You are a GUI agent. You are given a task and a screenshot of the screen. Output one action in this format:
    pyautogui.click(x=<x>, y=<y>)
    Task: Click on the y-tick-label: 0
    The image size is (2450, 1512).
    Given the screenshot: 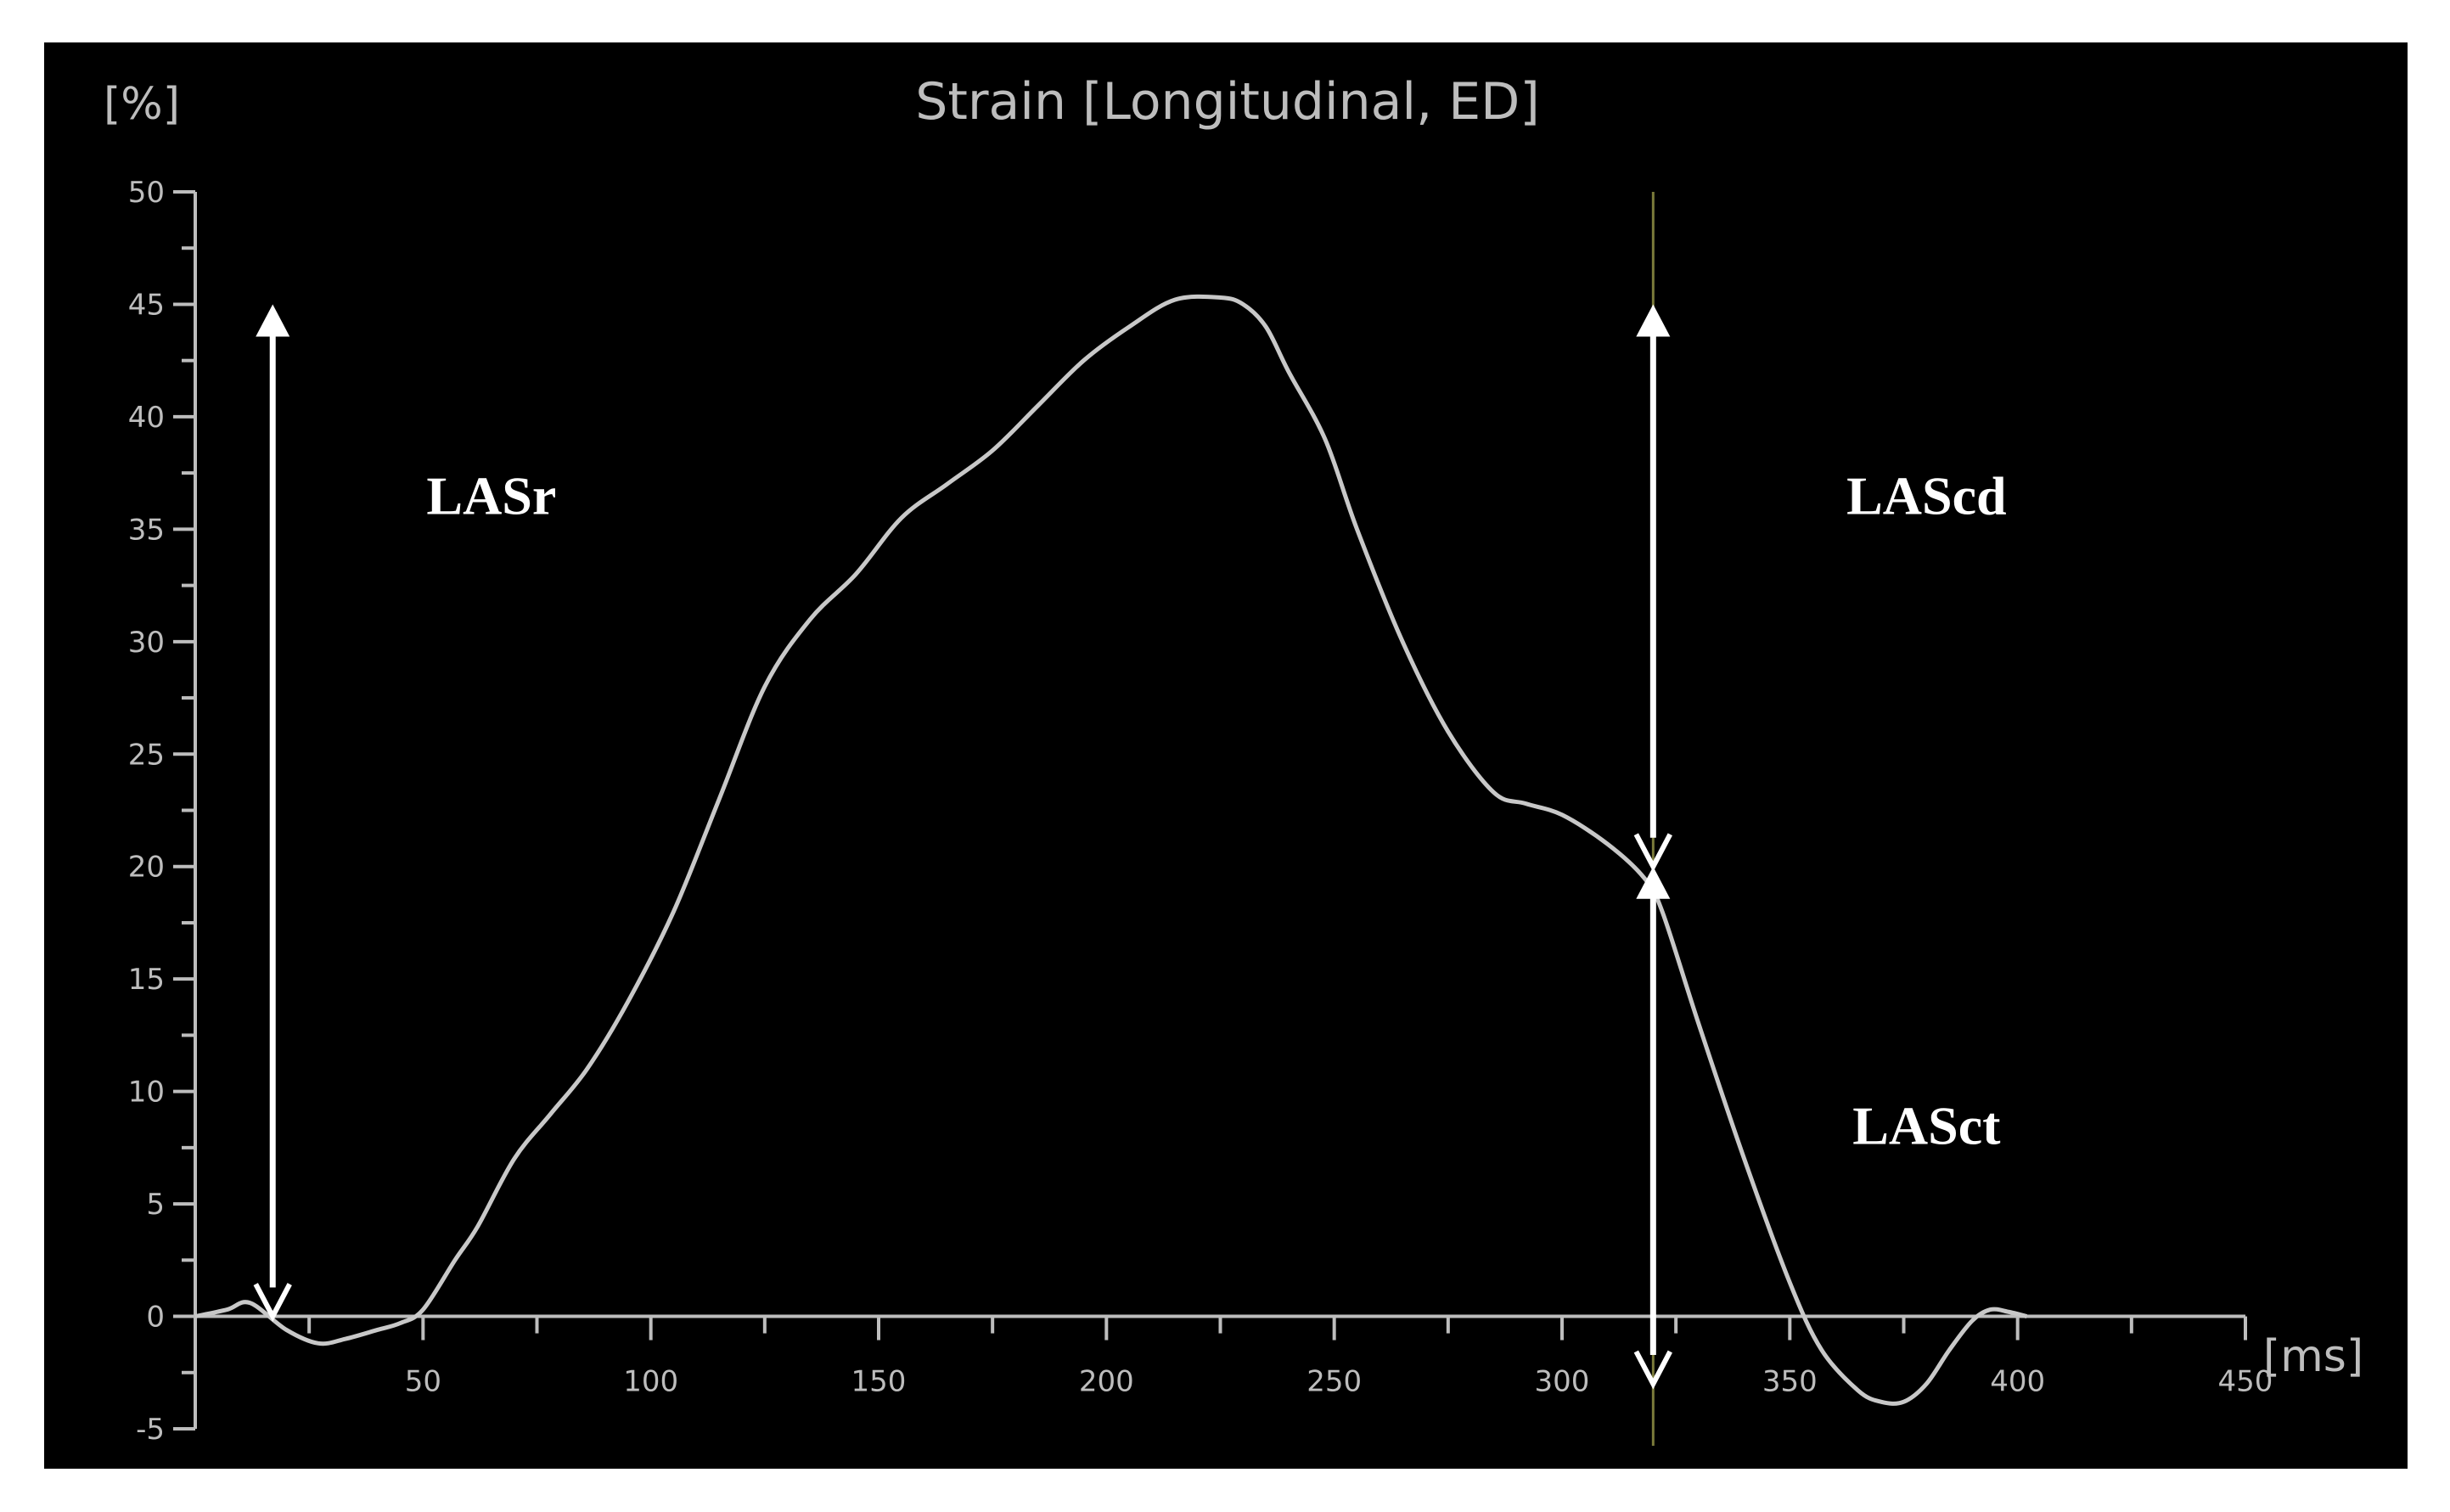 What is the action you would take?
    pyautogui.click(x=155, y=1318)
    